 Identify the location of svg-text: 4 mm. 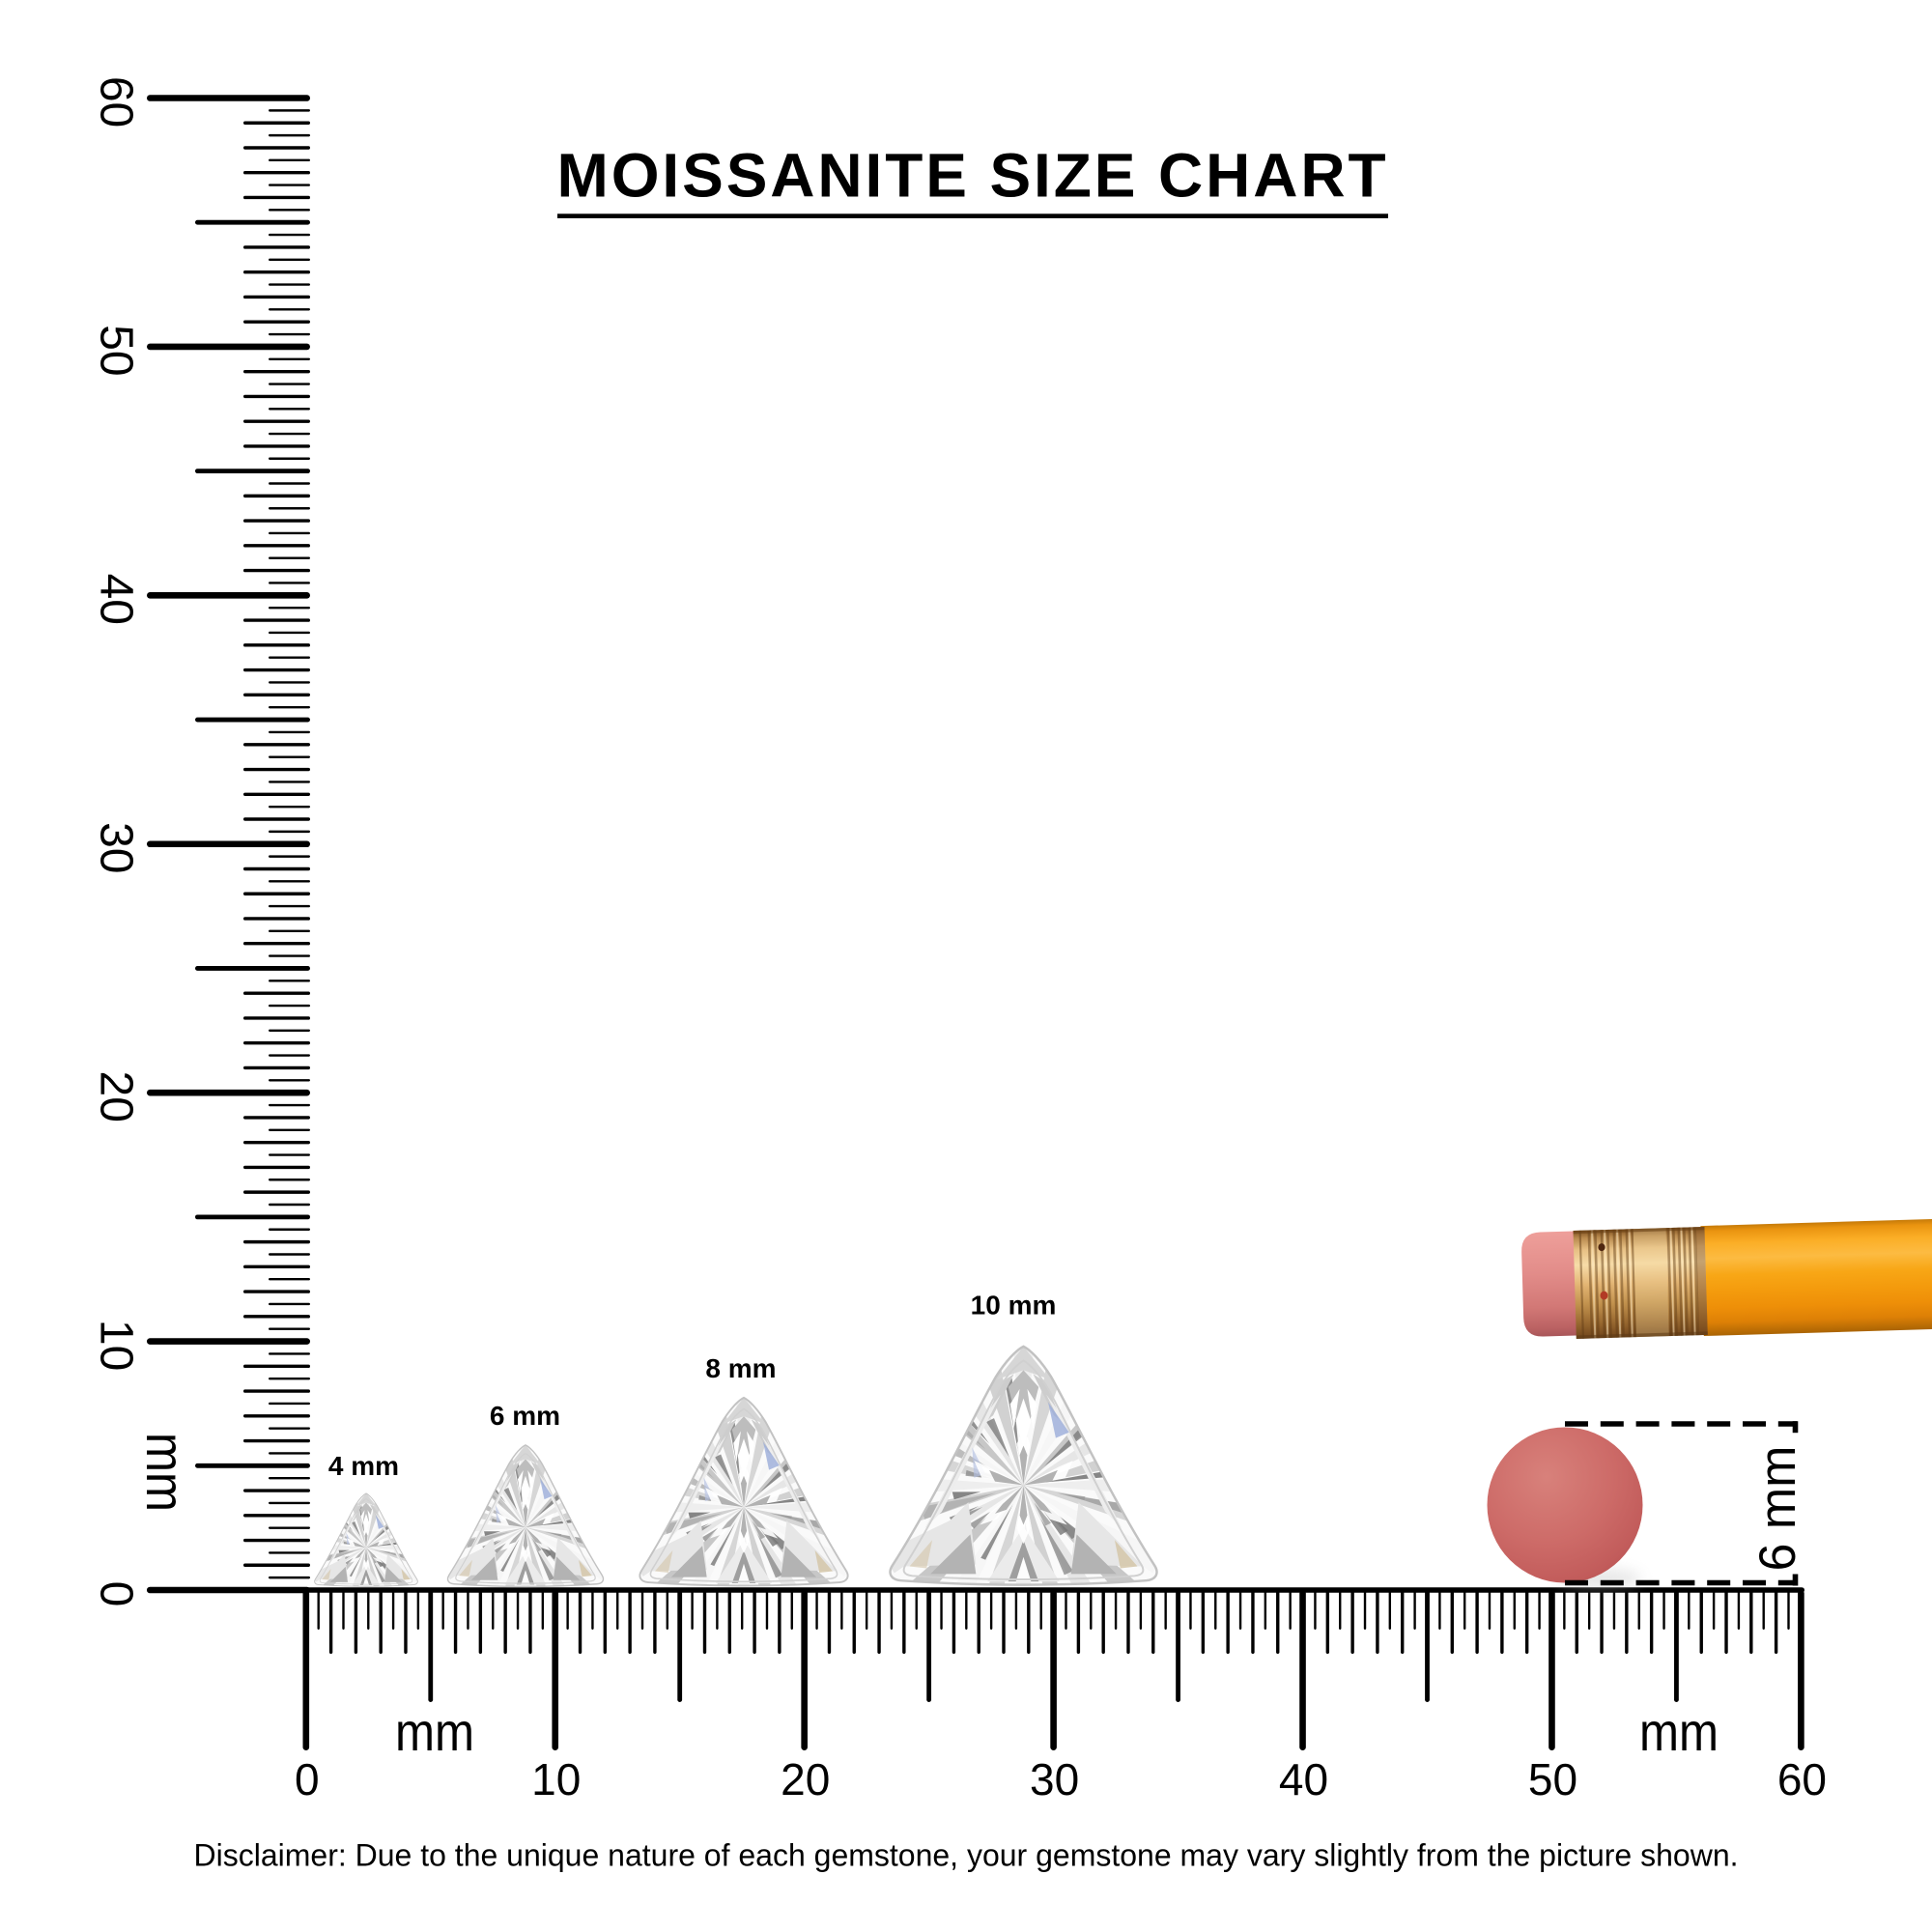
(363, 1466).